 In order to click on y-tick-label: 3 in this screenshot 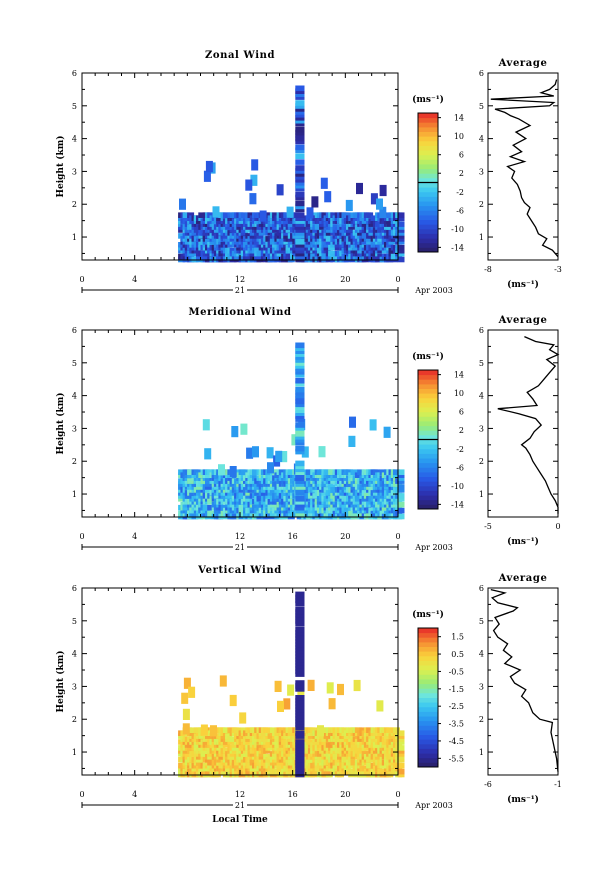, I will do `click(74, 428)`.